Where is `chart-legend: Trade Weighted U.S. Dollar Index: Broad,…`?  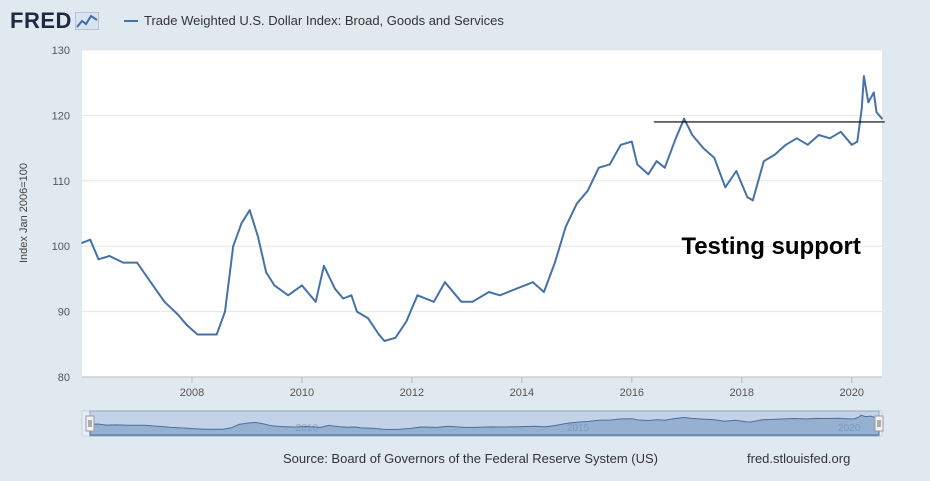 chart-legend: Trade Weighted U.S. Dollar Index: Broad,… is located at coordinates (314, 20).